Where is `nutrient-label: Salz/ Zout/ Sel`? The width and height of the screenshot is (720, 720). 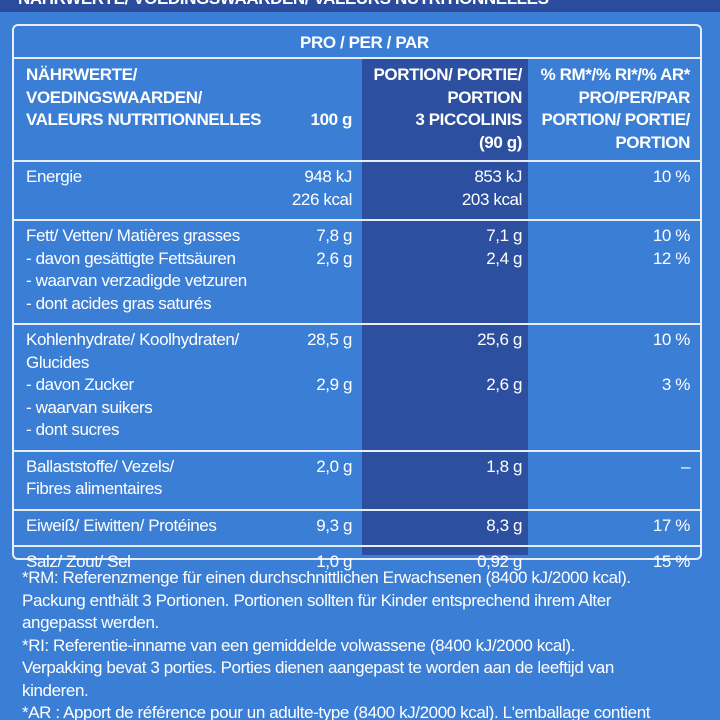
nutrient-label: Salz/ Zout/ Sel is located at coordinates (78, 561).